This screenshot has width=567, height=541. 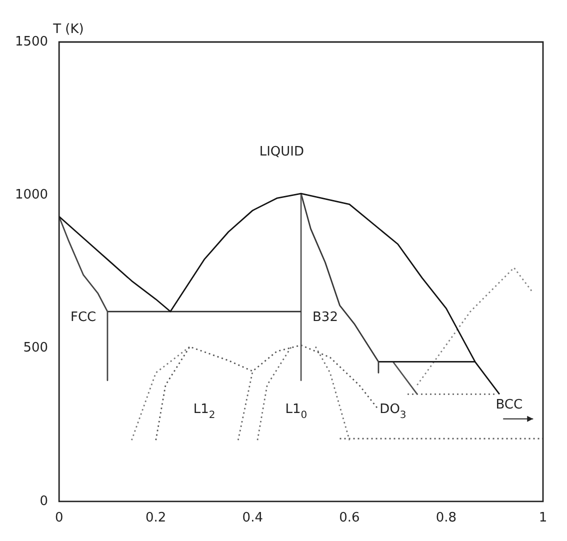 I want to click on annotation: BCC, so click(x=509, y=404).